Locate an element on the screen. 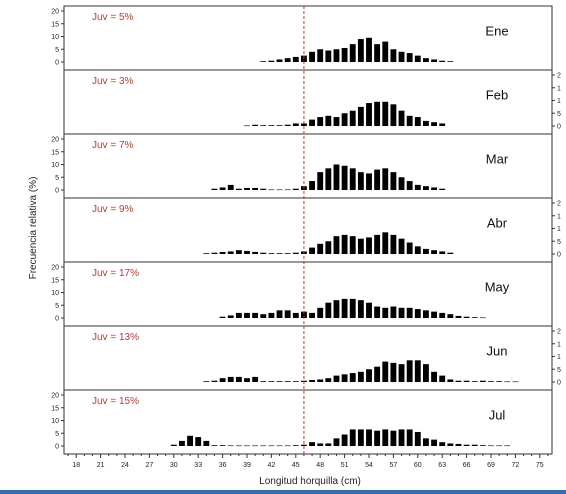 Image resolution: width=566 pixels, height=494 pixels. x-tick-label: 48 is located at coordinates (320, 465).